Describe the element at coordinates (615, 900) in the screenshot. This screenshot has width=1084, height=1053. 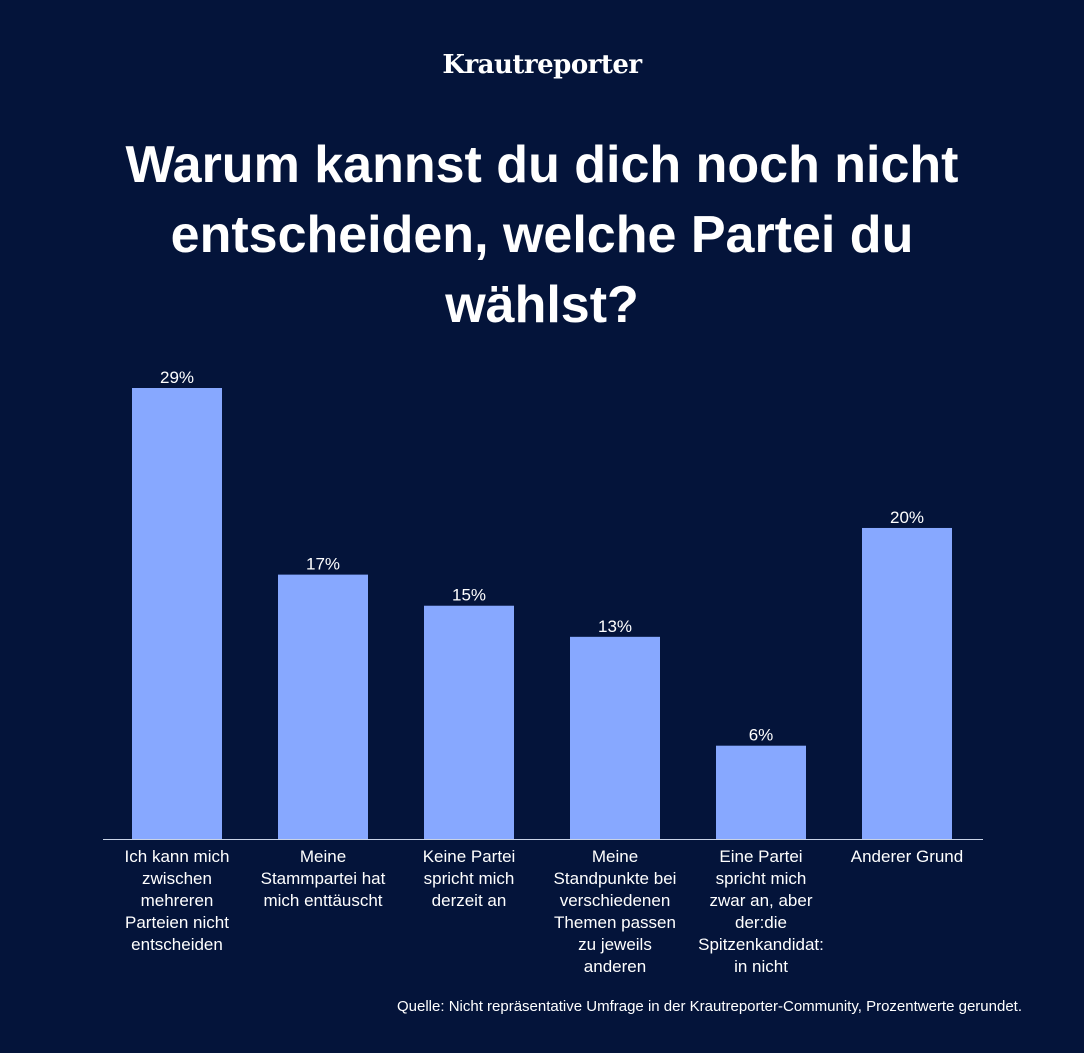
I see `category-label-line: verschiedenen` at that location.